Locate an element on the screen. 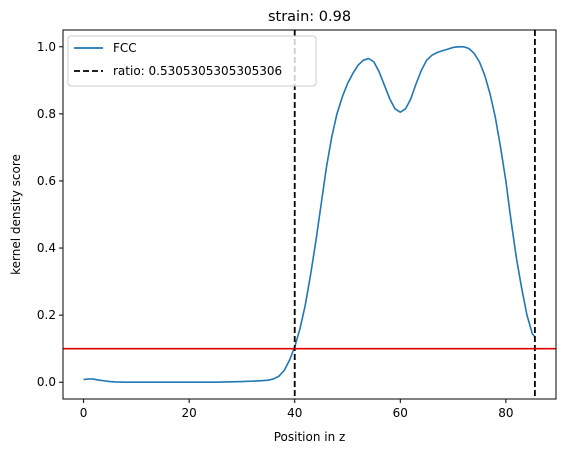 The width and height of the screenshot is (567, 453). y-tick-label: 0.6 is located at coordinates (46, 181).